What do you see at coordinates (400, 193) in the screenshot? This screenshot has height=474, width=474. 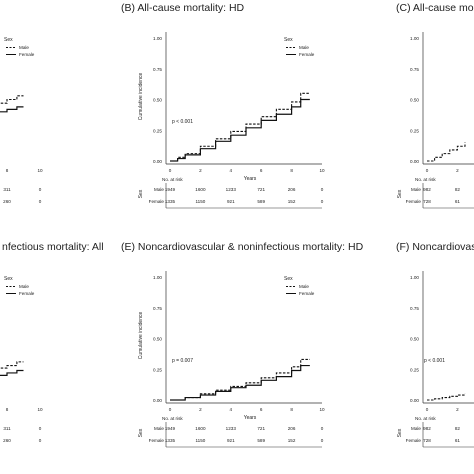 I see `risk-table-axis-label-p2: Sex` at bounding box center [400, 193].